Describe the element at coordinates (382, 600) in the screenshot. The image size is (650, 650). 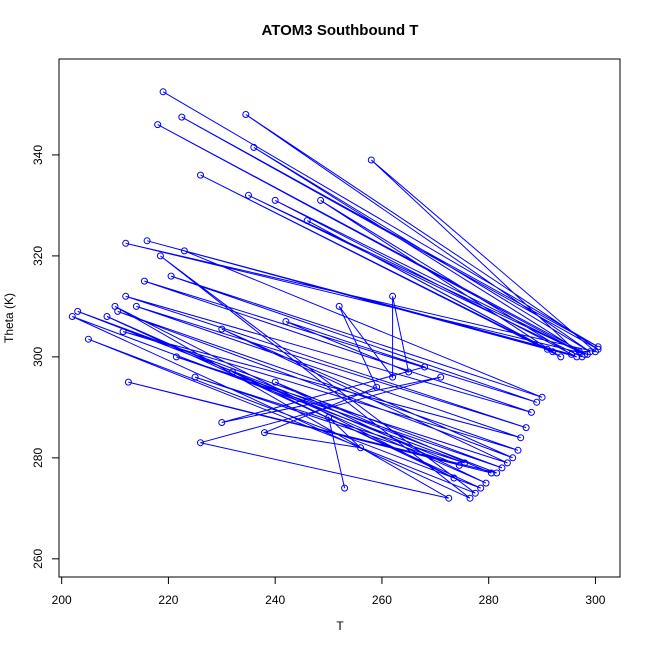
I see `x-tick-label: 260` at that location.